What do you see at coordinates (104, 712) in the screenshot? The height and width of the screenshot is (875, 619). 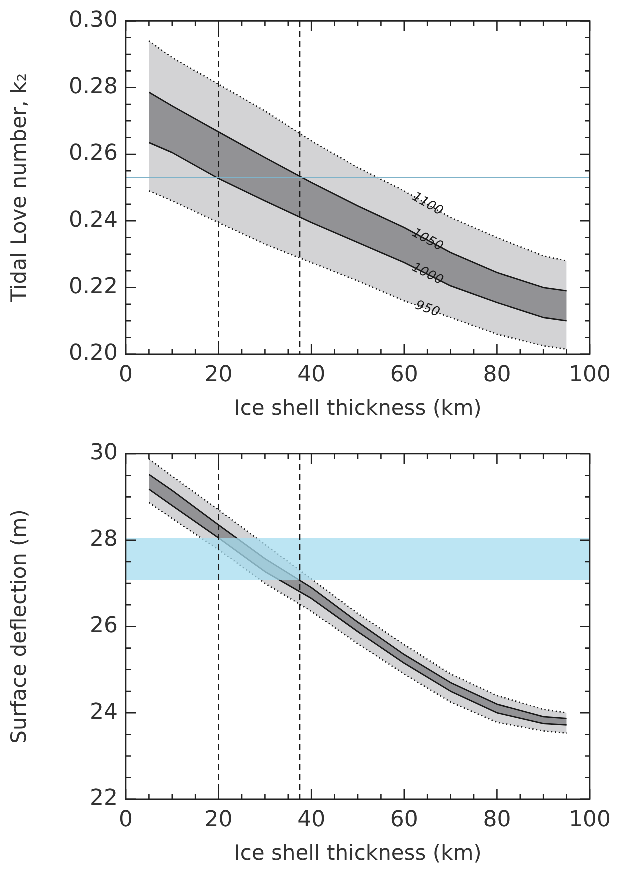 I see `y-tick-label: 24` at bounding box center [104, 712].